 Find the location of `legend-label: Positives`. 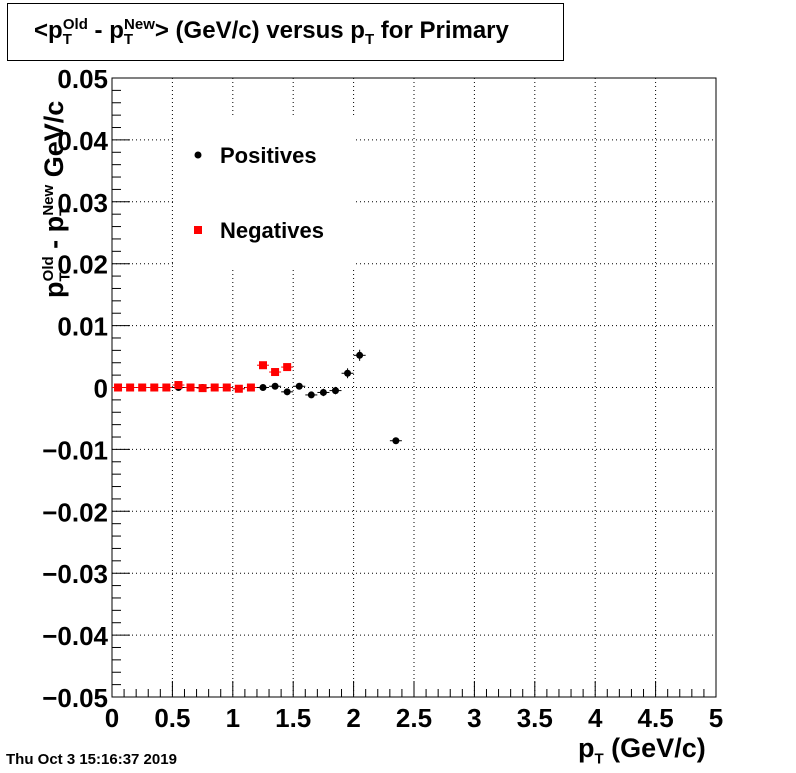

legend-label: Positives is located at coordinates (268, 155).